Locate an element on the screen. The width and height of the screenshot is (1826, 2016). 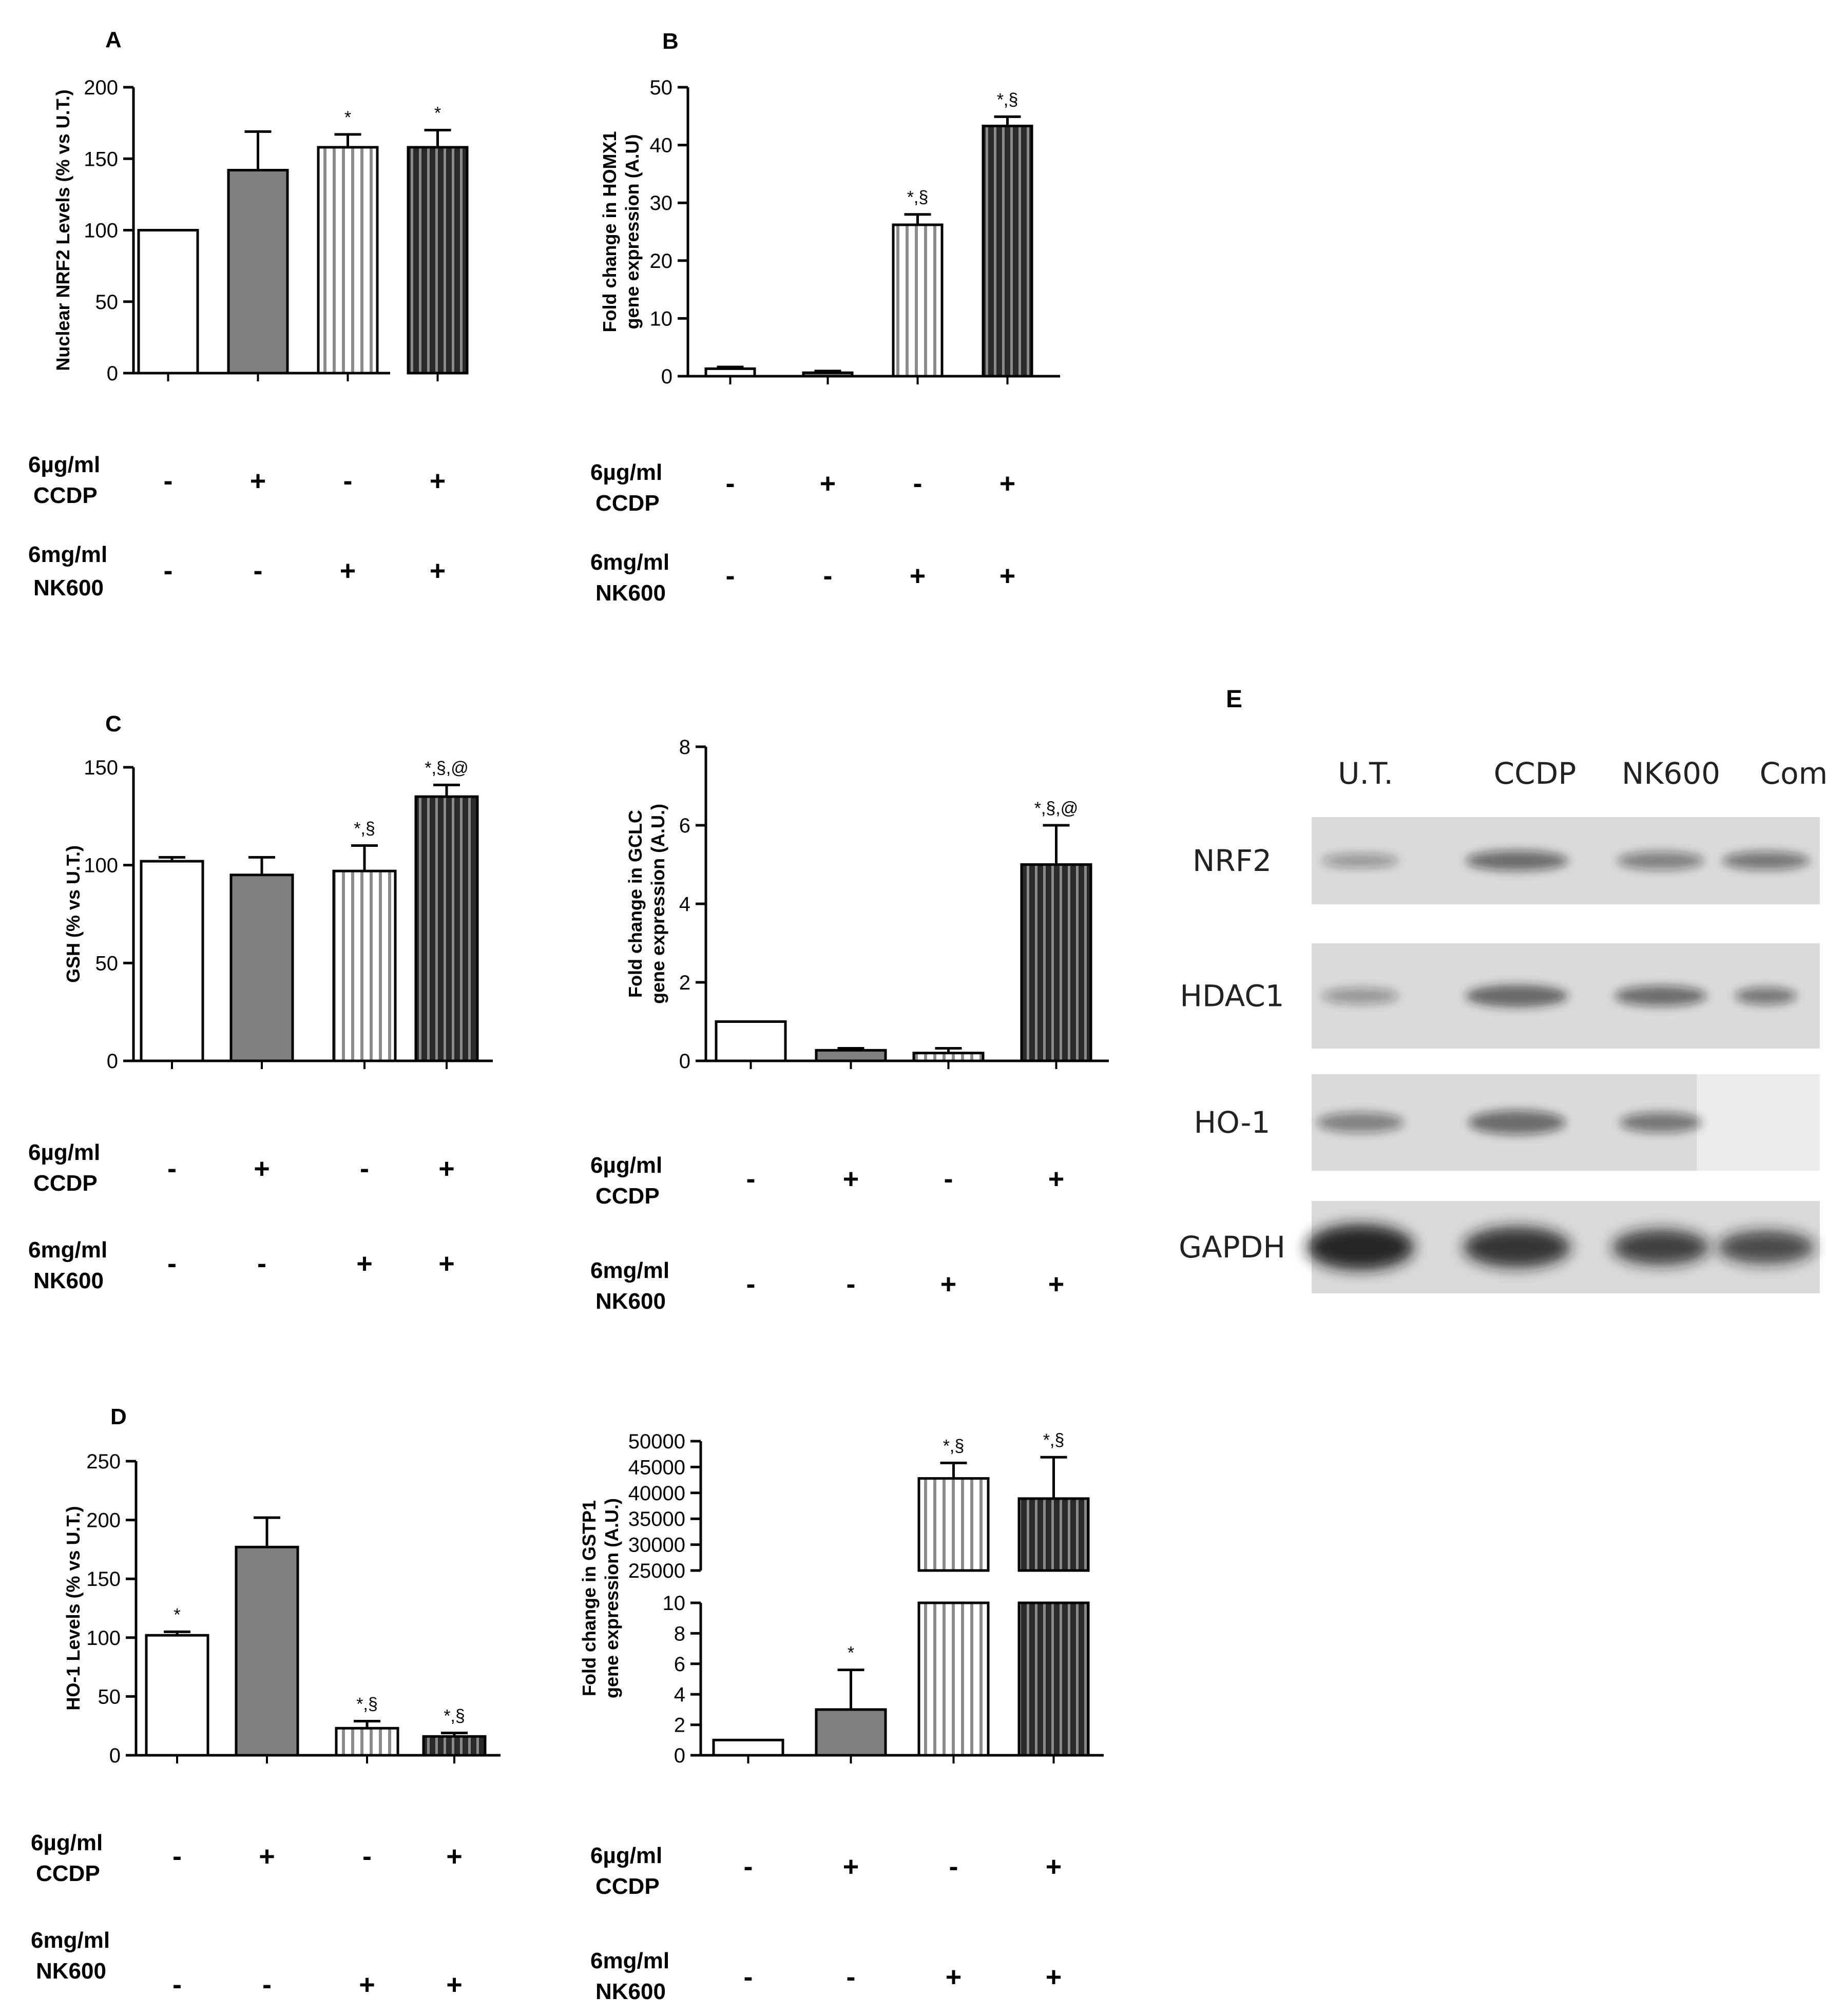
y-tick-label: 50000 is located at coordinates (656, 1441).